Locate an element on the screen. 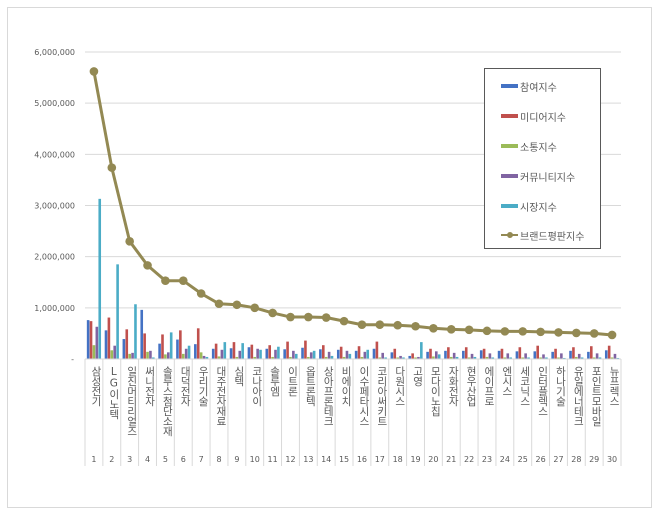  rank-label: 25 is located at coordinates (523, 459).